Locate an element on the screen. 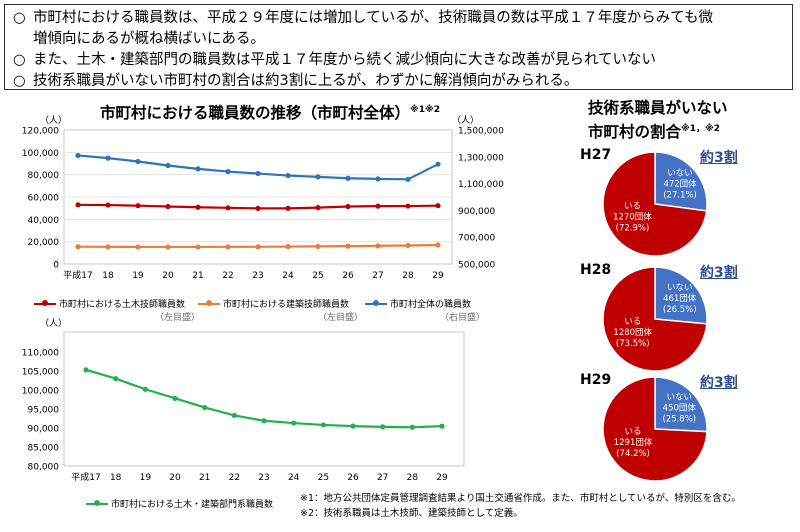 This screenshot has width=800, height=532. legend-item-dept: 市町村における土木・建築部門系職員数 is located at coordinates (179, 503).